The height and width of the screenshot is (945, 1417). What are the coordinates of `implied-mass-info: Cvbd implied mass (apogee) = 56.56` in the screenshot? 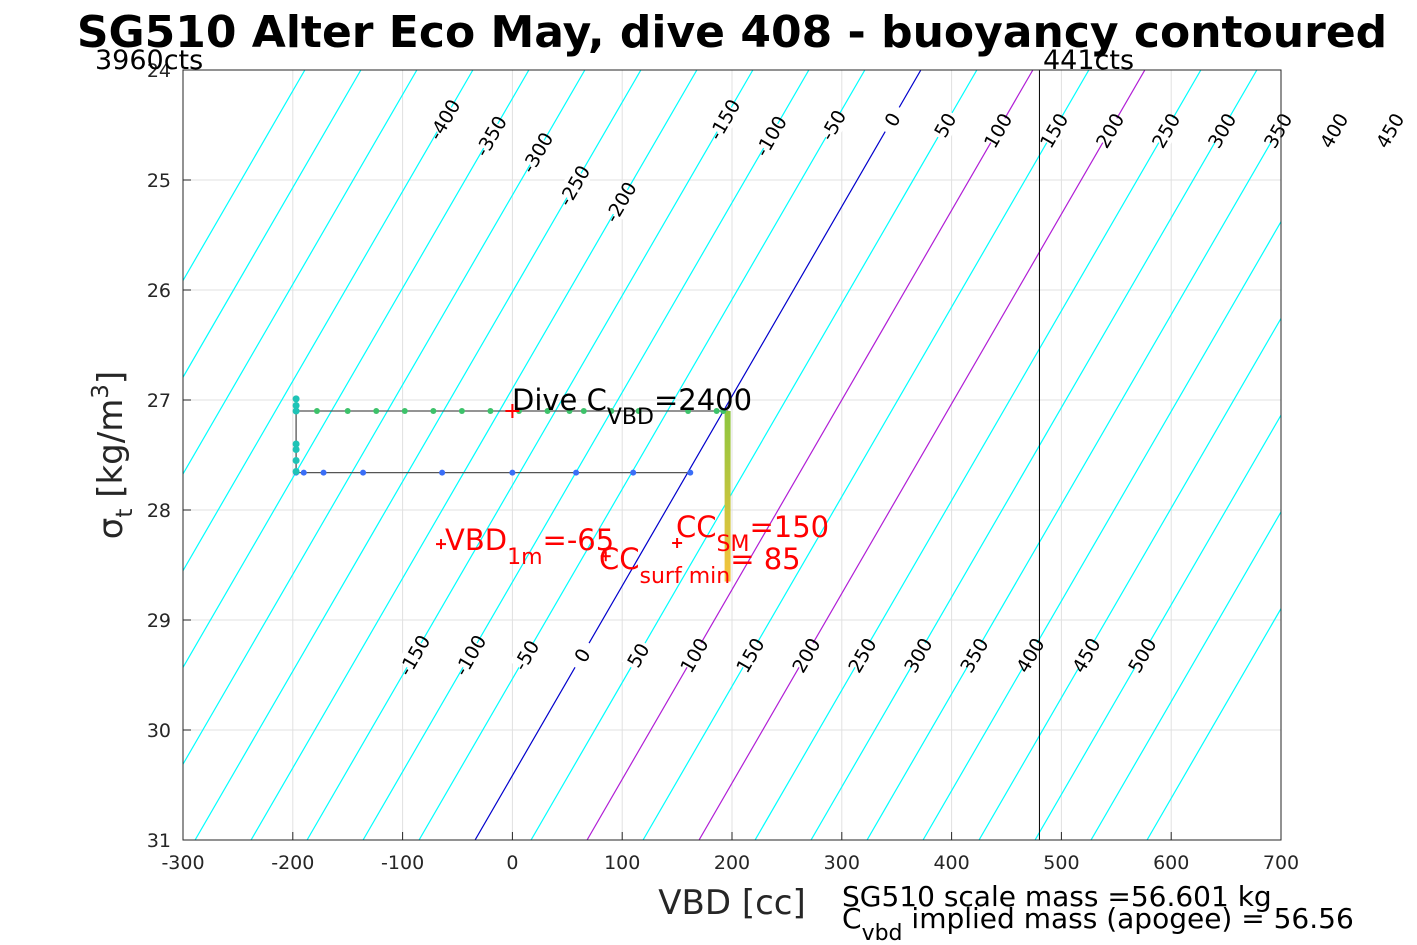 It's located at (1098, 923).